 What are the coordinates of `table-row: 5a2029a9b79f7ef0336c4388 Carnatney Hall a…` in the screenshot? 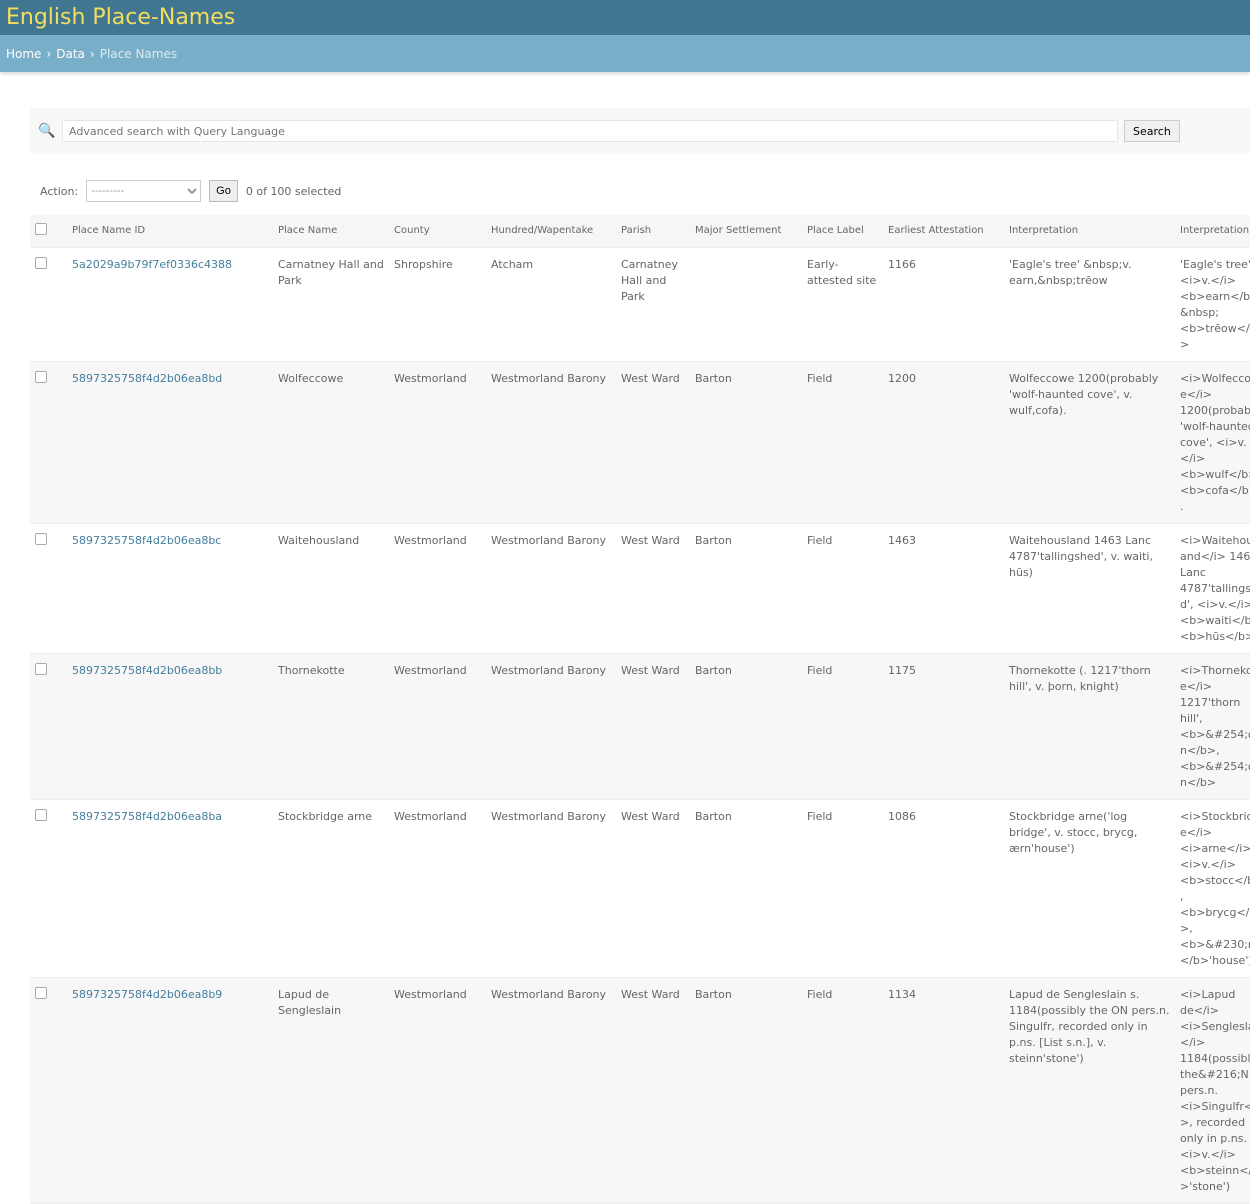 It's located at (640, 304).